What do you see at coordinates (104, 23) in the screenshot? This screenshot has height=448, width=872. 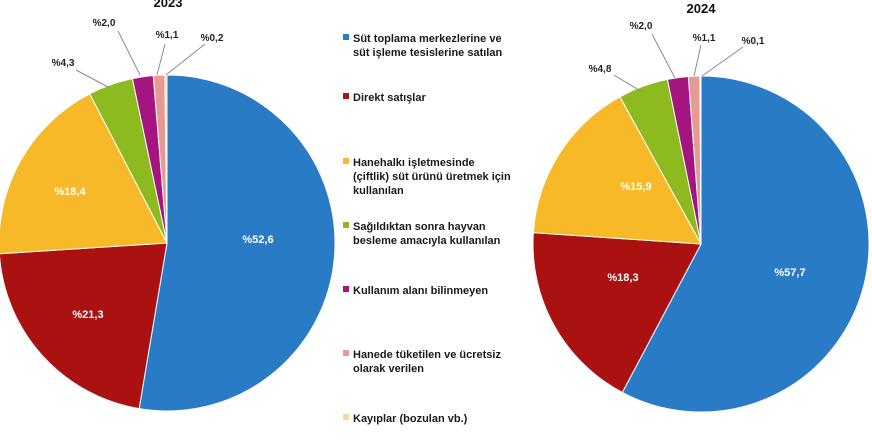 I see `data-label-2023-unknown-use: %2,0` at bounding box center [104, 23].